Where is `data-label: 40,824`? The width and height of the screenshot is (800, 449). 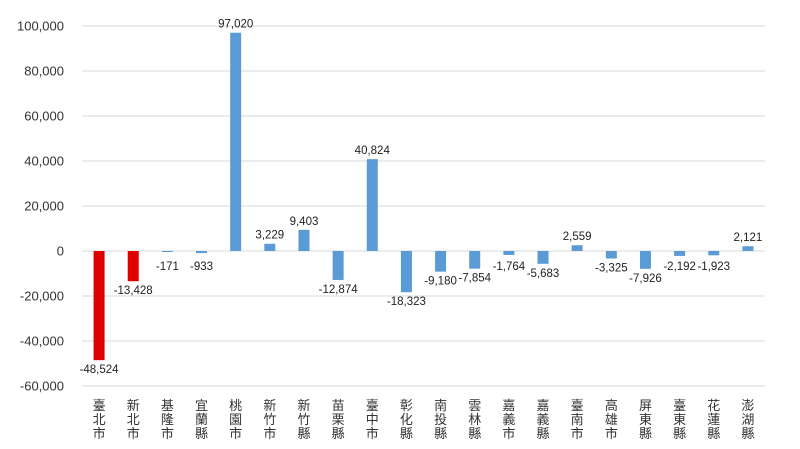
data-label: 40,824 is located at coordinates (373, 151).